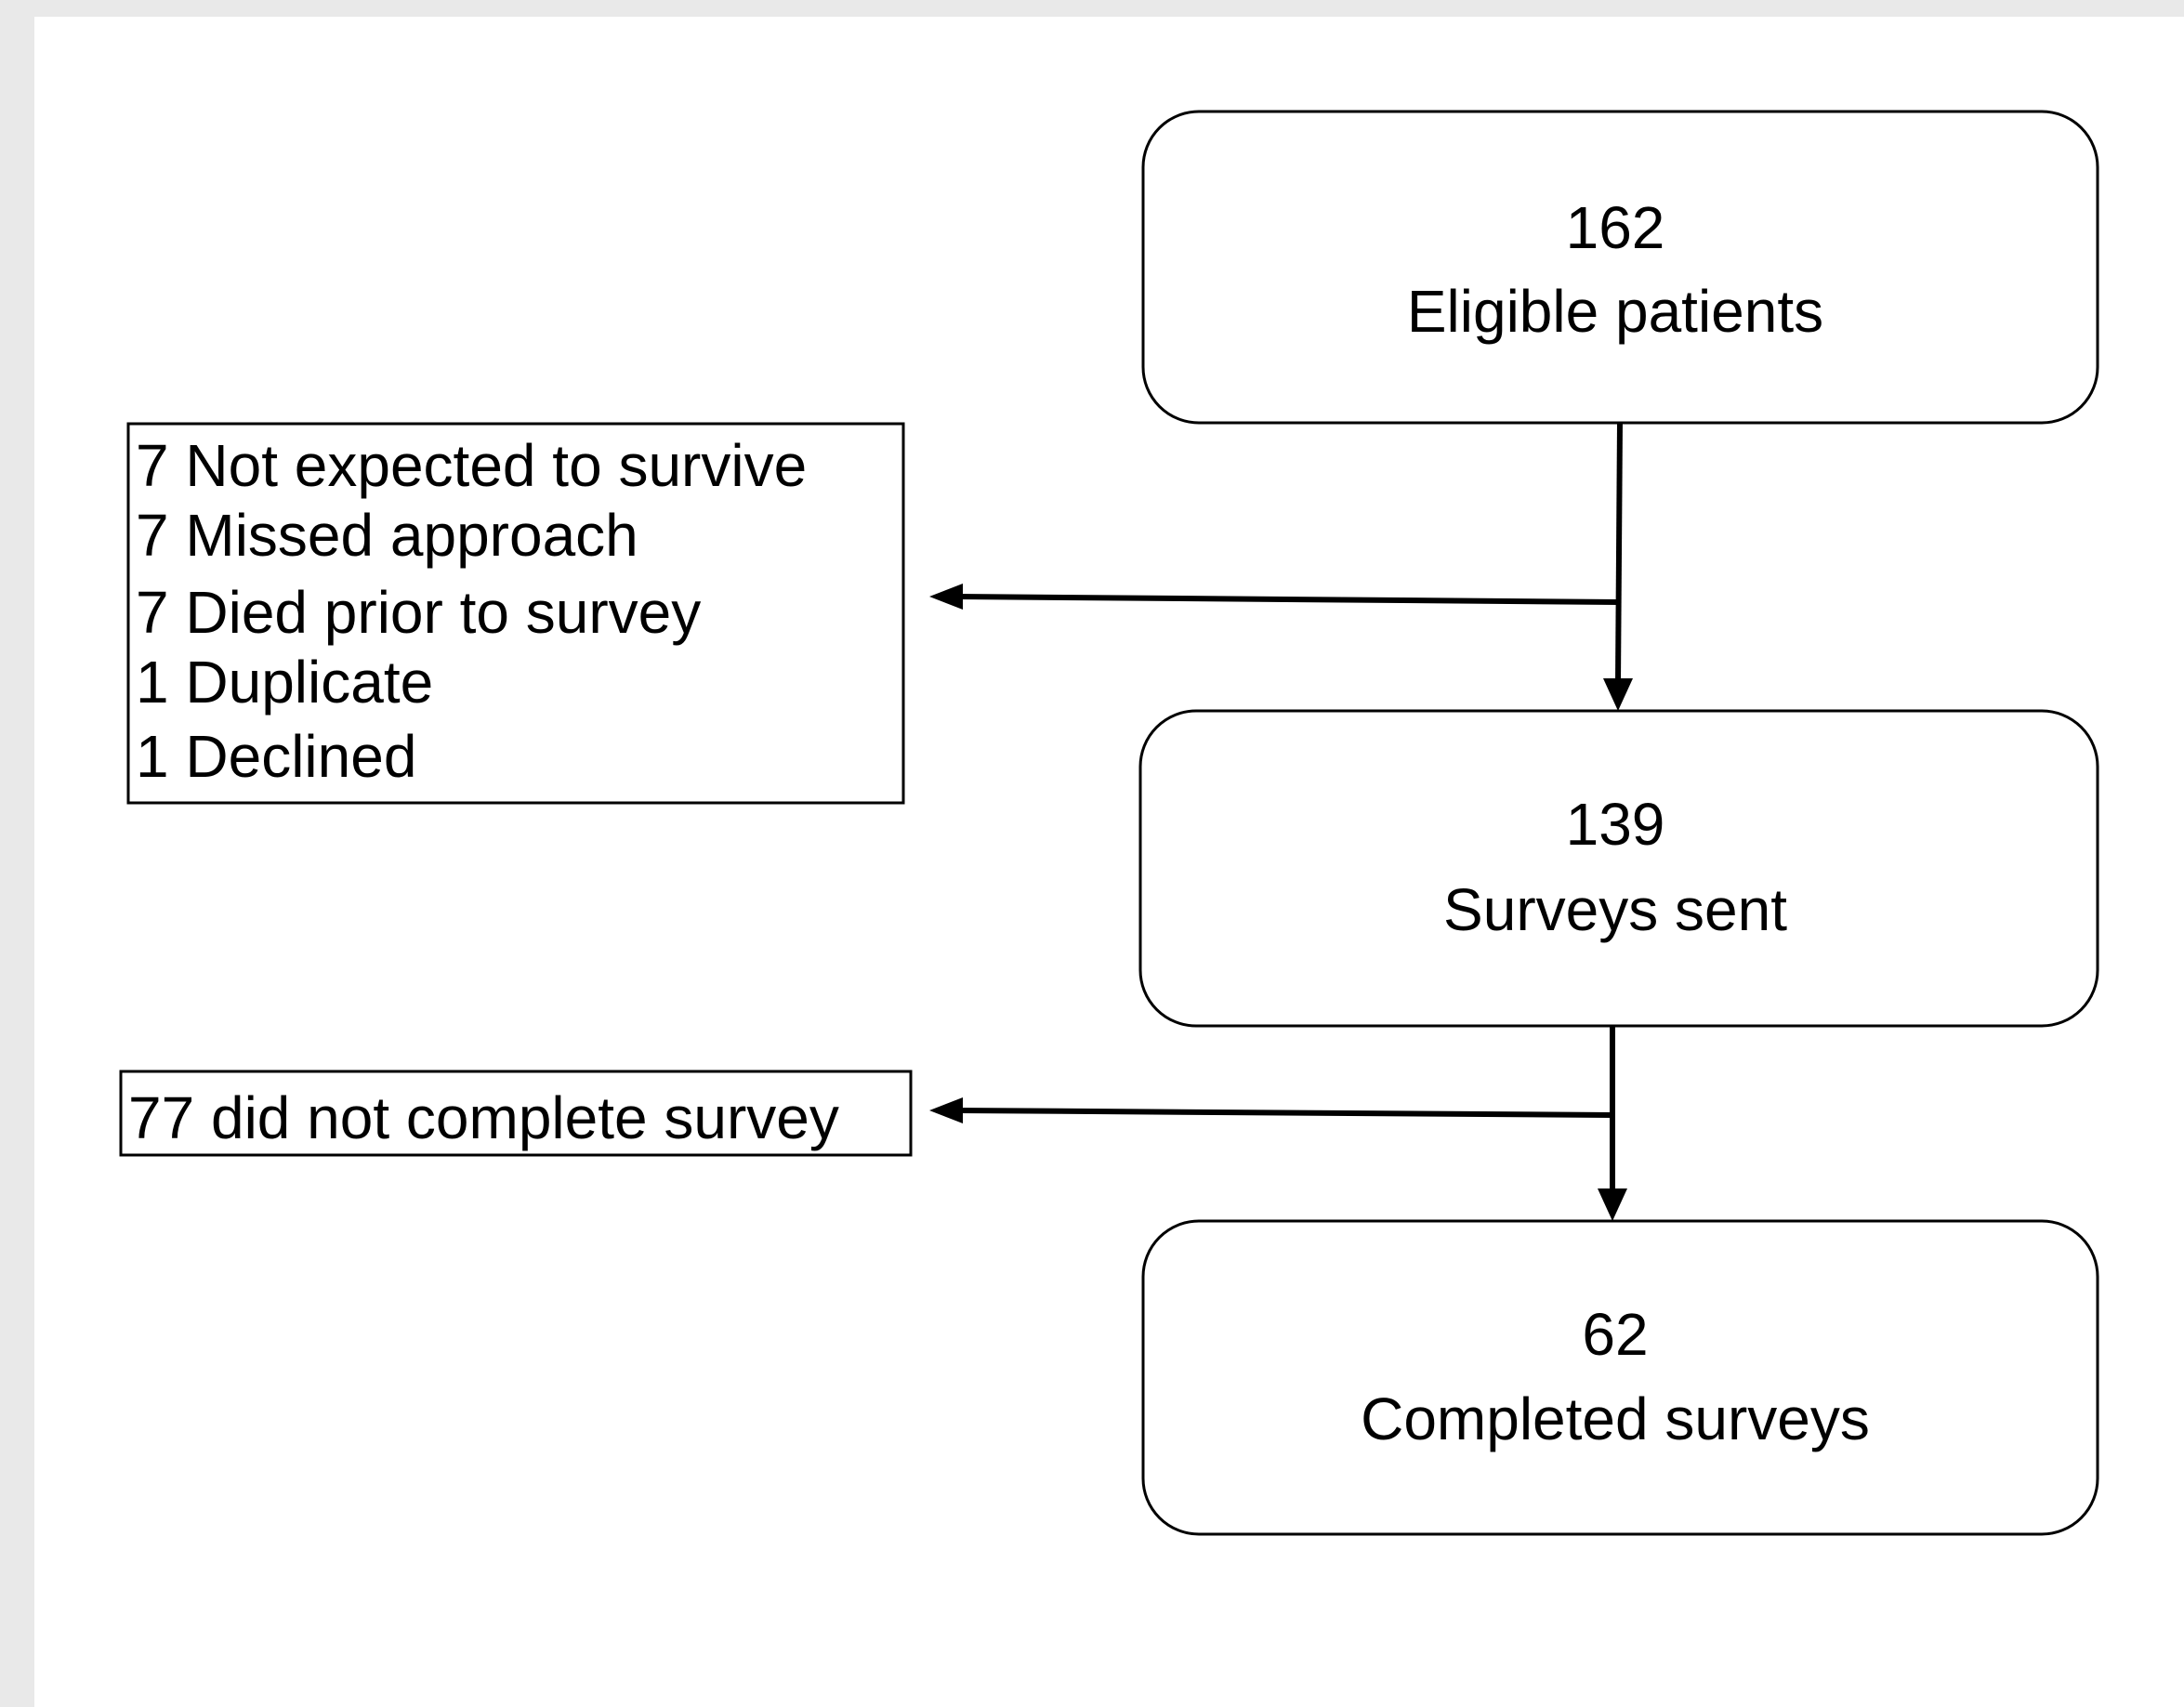 The image size is (2184, 1707). I want to click on node-count: 139, so click(1615, 824).